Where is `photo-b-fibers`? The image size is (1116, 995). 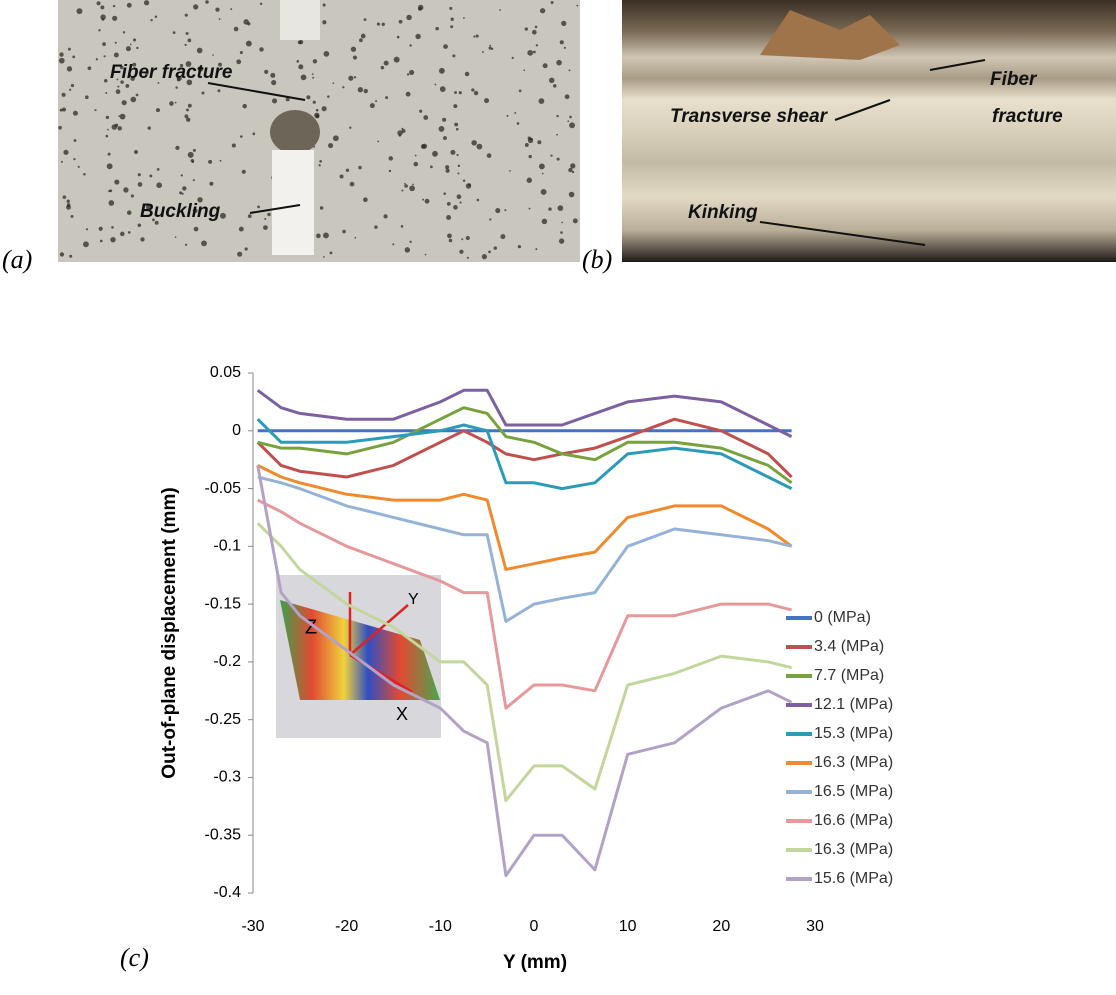
photo-b-fibers is located at coordinates (830, 35).